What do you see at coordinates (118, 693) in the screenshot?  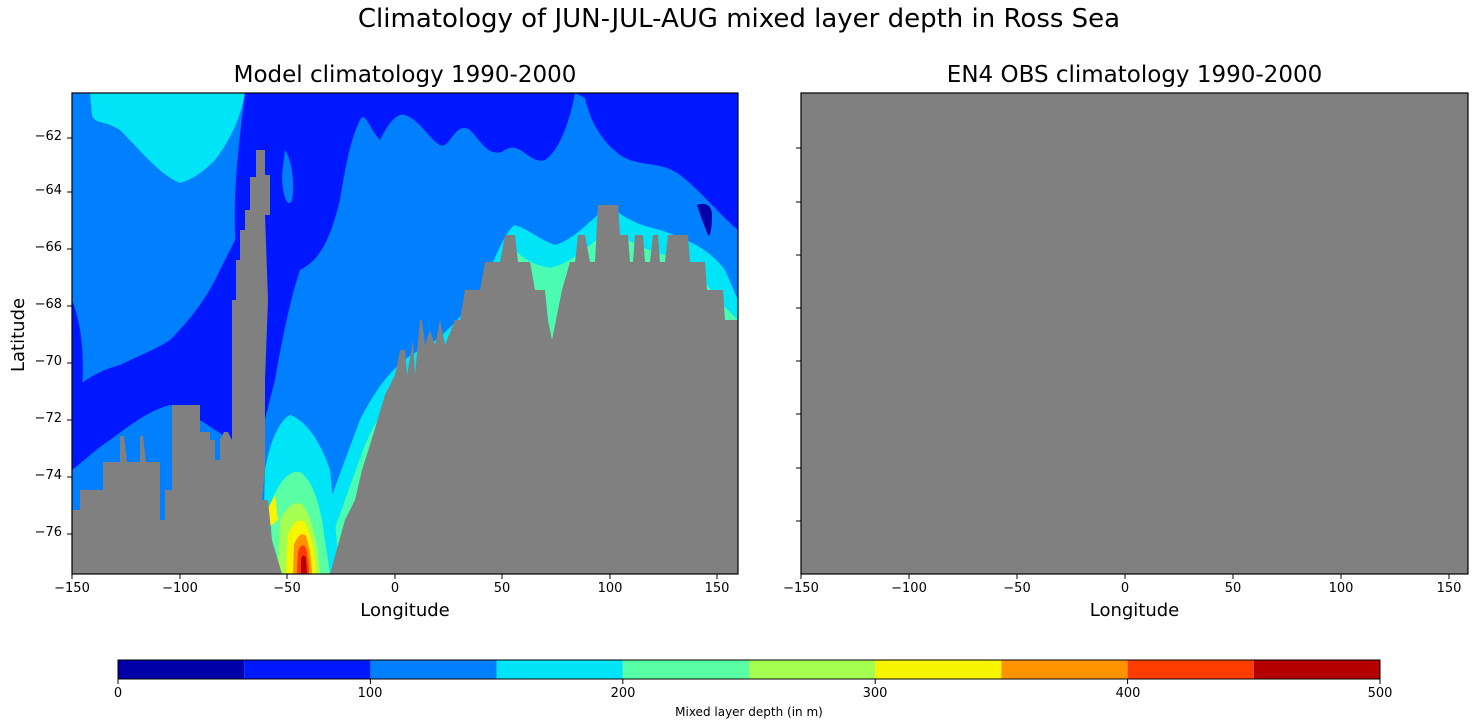 I see `colorbar-tick-label: 0` at bounding box center [118, 693].